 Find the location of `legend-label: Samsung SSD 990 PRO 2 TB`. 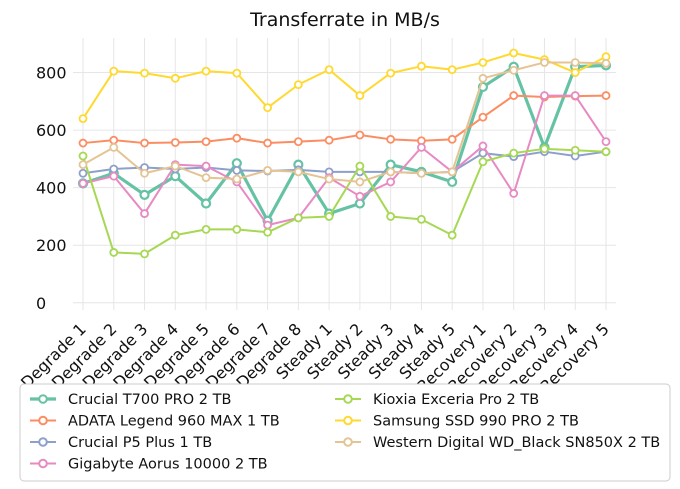

legend-label: Samsung SSD 990 PRO 2 TB is located at coordinates (476, 422).